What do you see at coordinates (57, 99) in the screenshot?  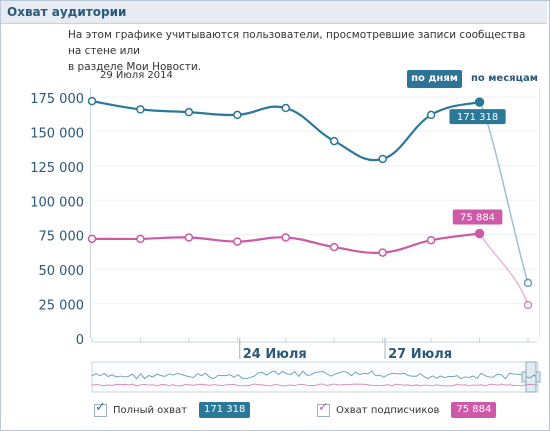 I see `y-tick-label: 175 000` at bounding box center [57, 99].